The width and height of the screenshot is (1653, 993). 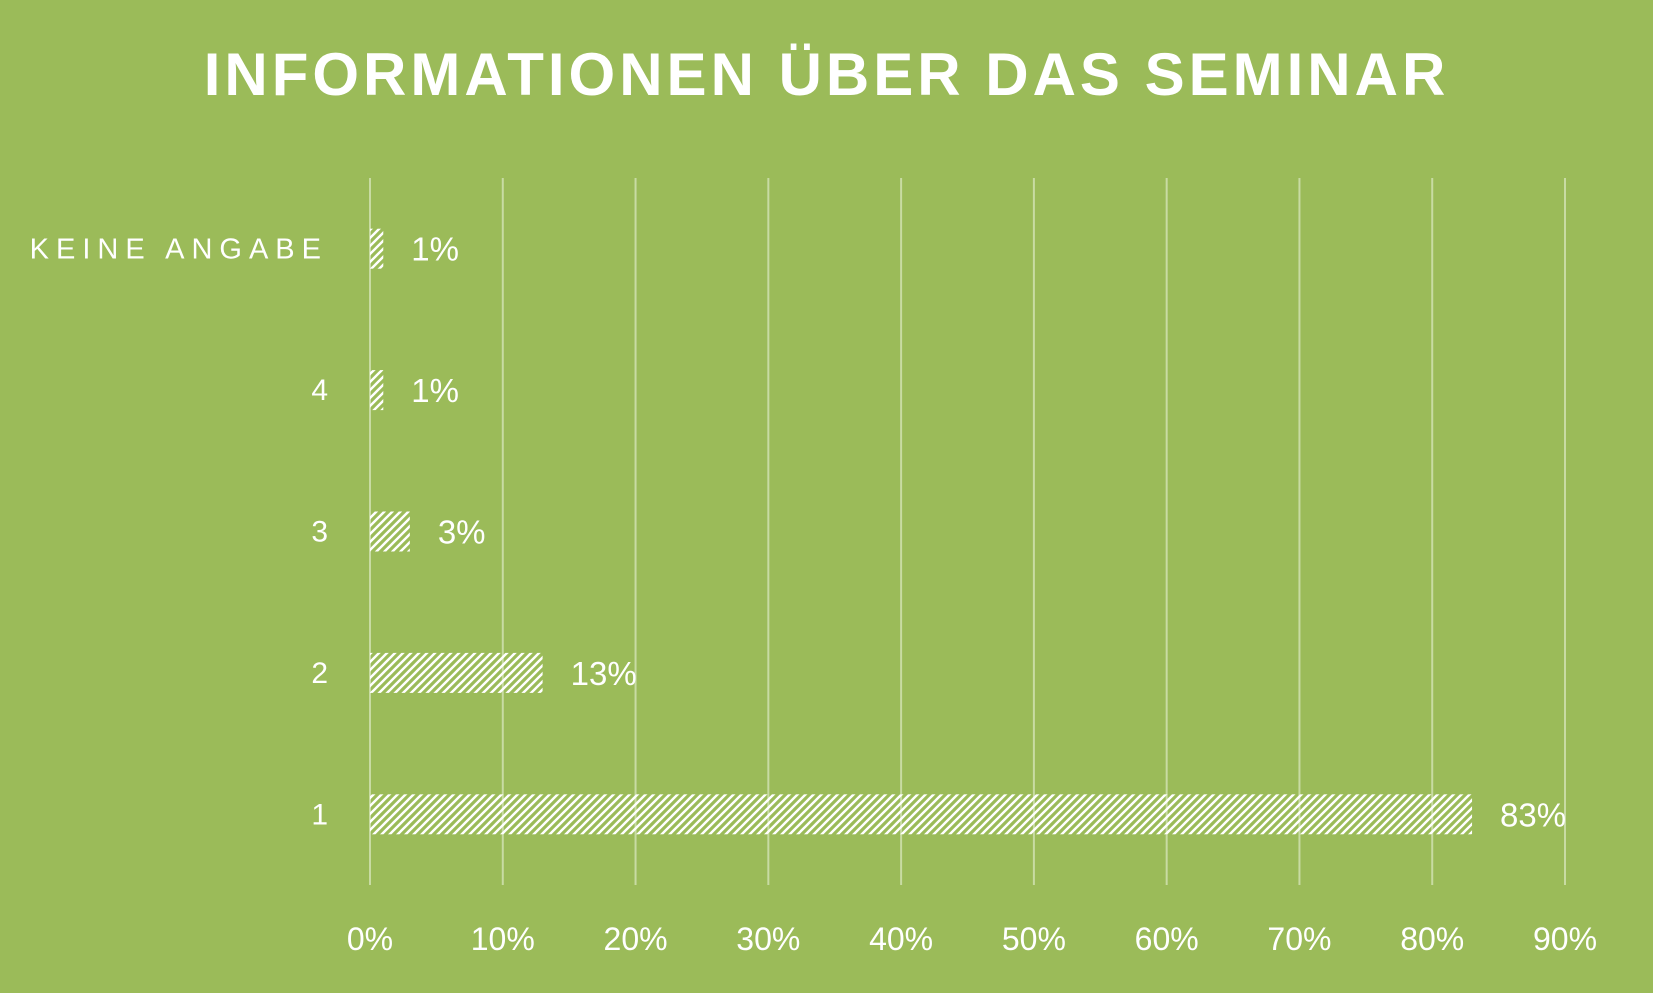 What do you see at coordinates (503, 939) in the screenshot?
I see `x-tick-label: 10%` at bounding box center [503, 939].